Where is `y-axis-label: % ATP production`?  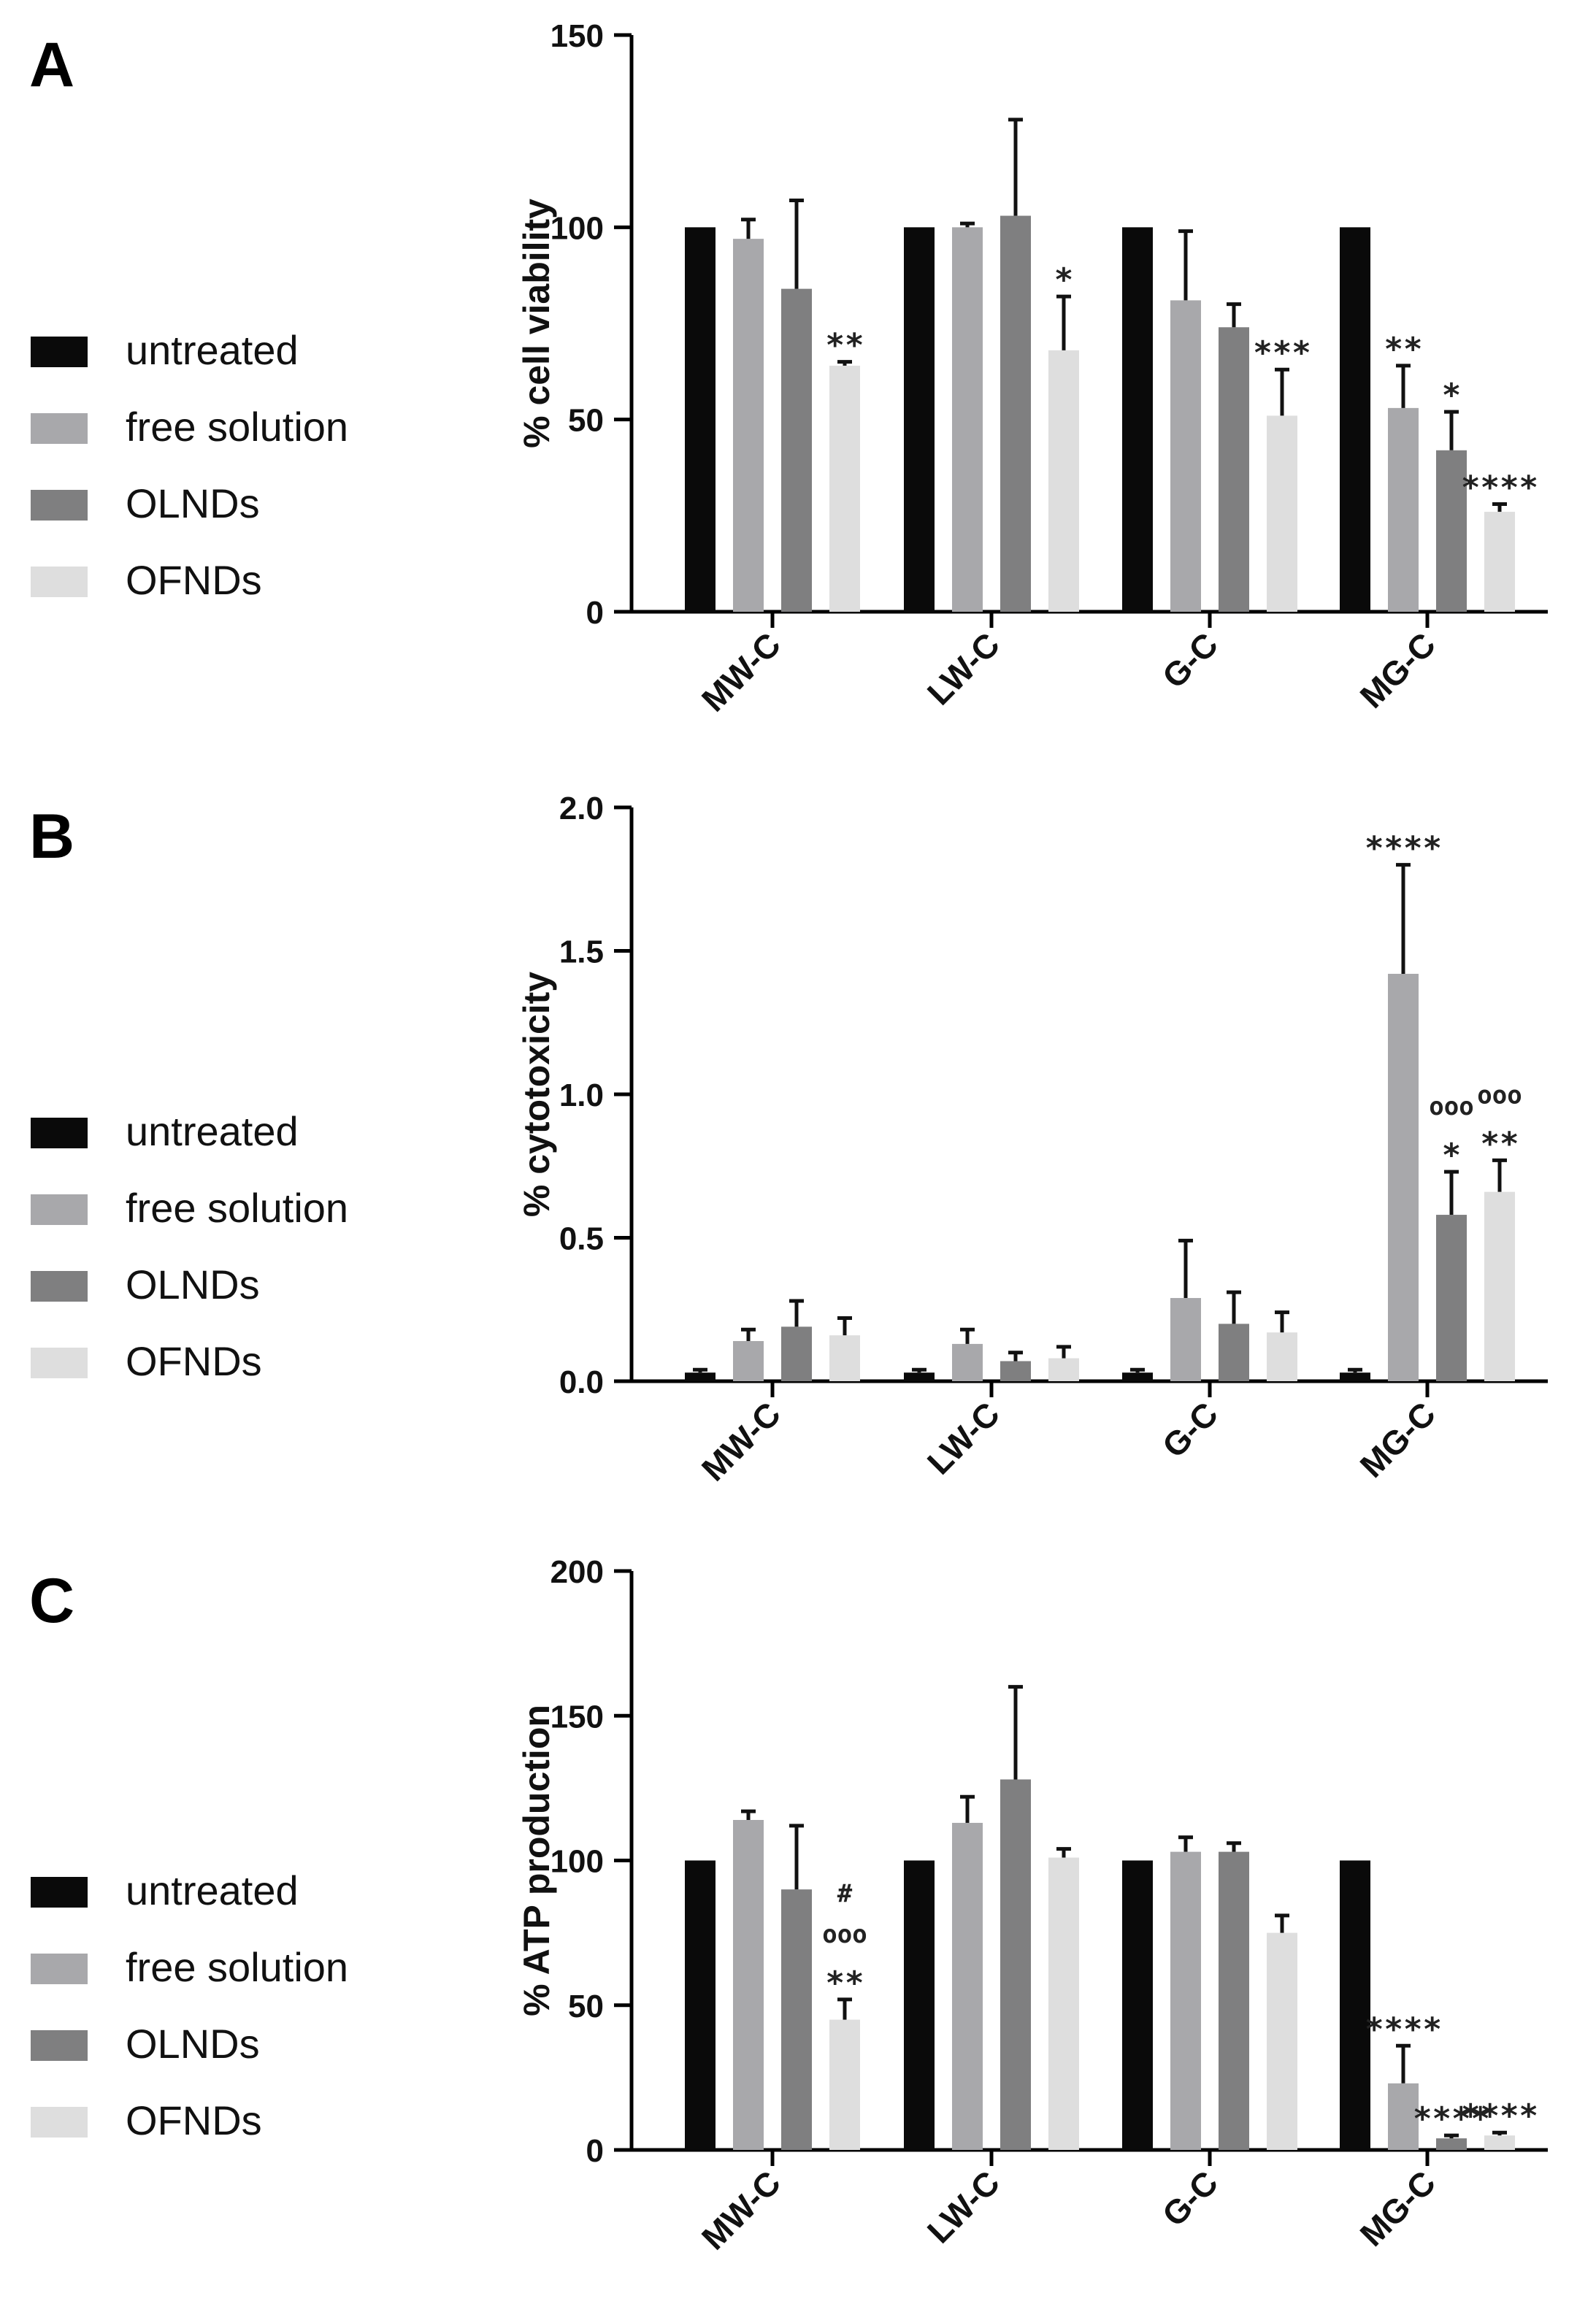
y-axis-label: % ATP production is located at coordinates (536, 1861).